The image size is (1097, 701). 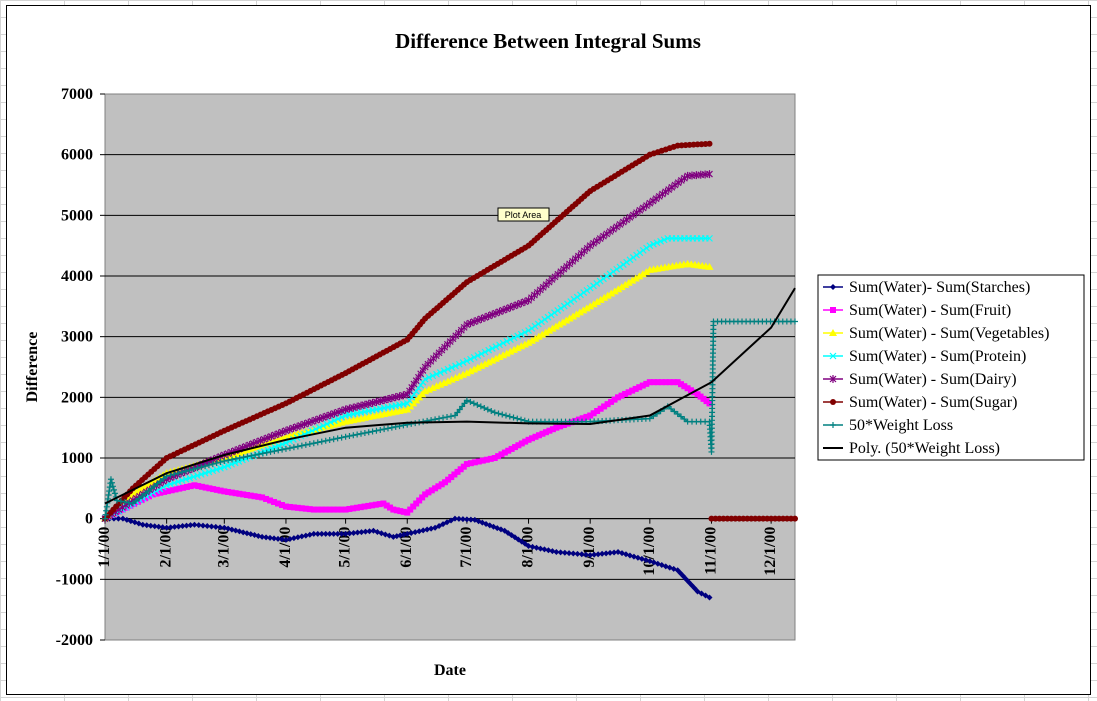 I want to click on x-tick-label: 3/1/00, so click(x=223, y=547).